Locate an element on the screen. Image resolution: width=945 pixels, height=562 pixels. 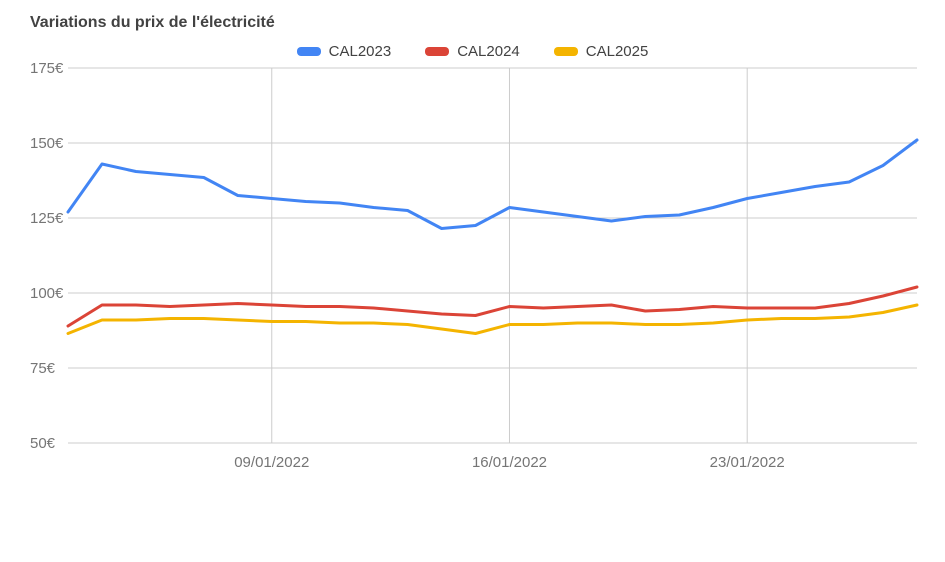
legend-item-cal2024: CAL2024 is located at coordinates (472, 51).